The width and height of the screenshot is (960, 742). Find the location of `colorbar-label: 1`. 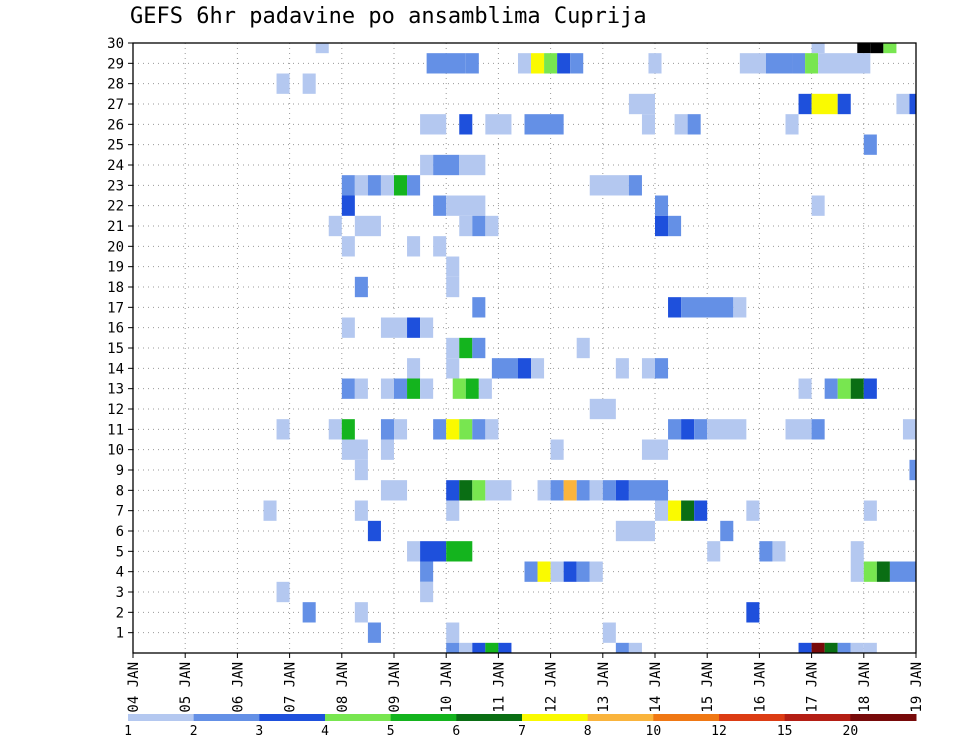

colorbar-label: 1 is located at coordinates (128, 731).